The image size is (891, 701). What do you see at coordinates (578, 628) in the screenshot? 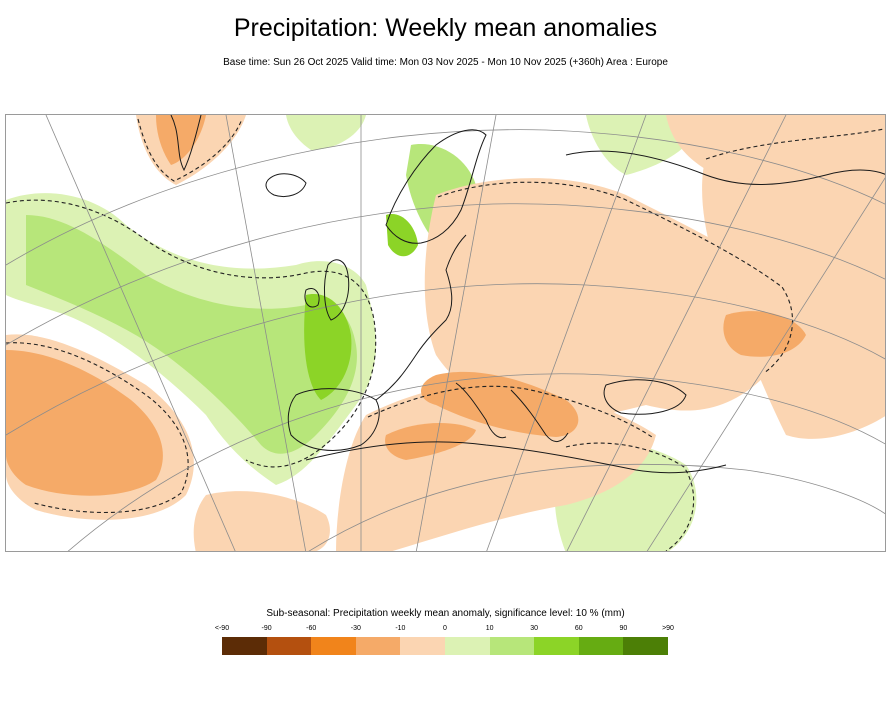
I see `legend-tick-label: 60` at bounding box center [578, 628].